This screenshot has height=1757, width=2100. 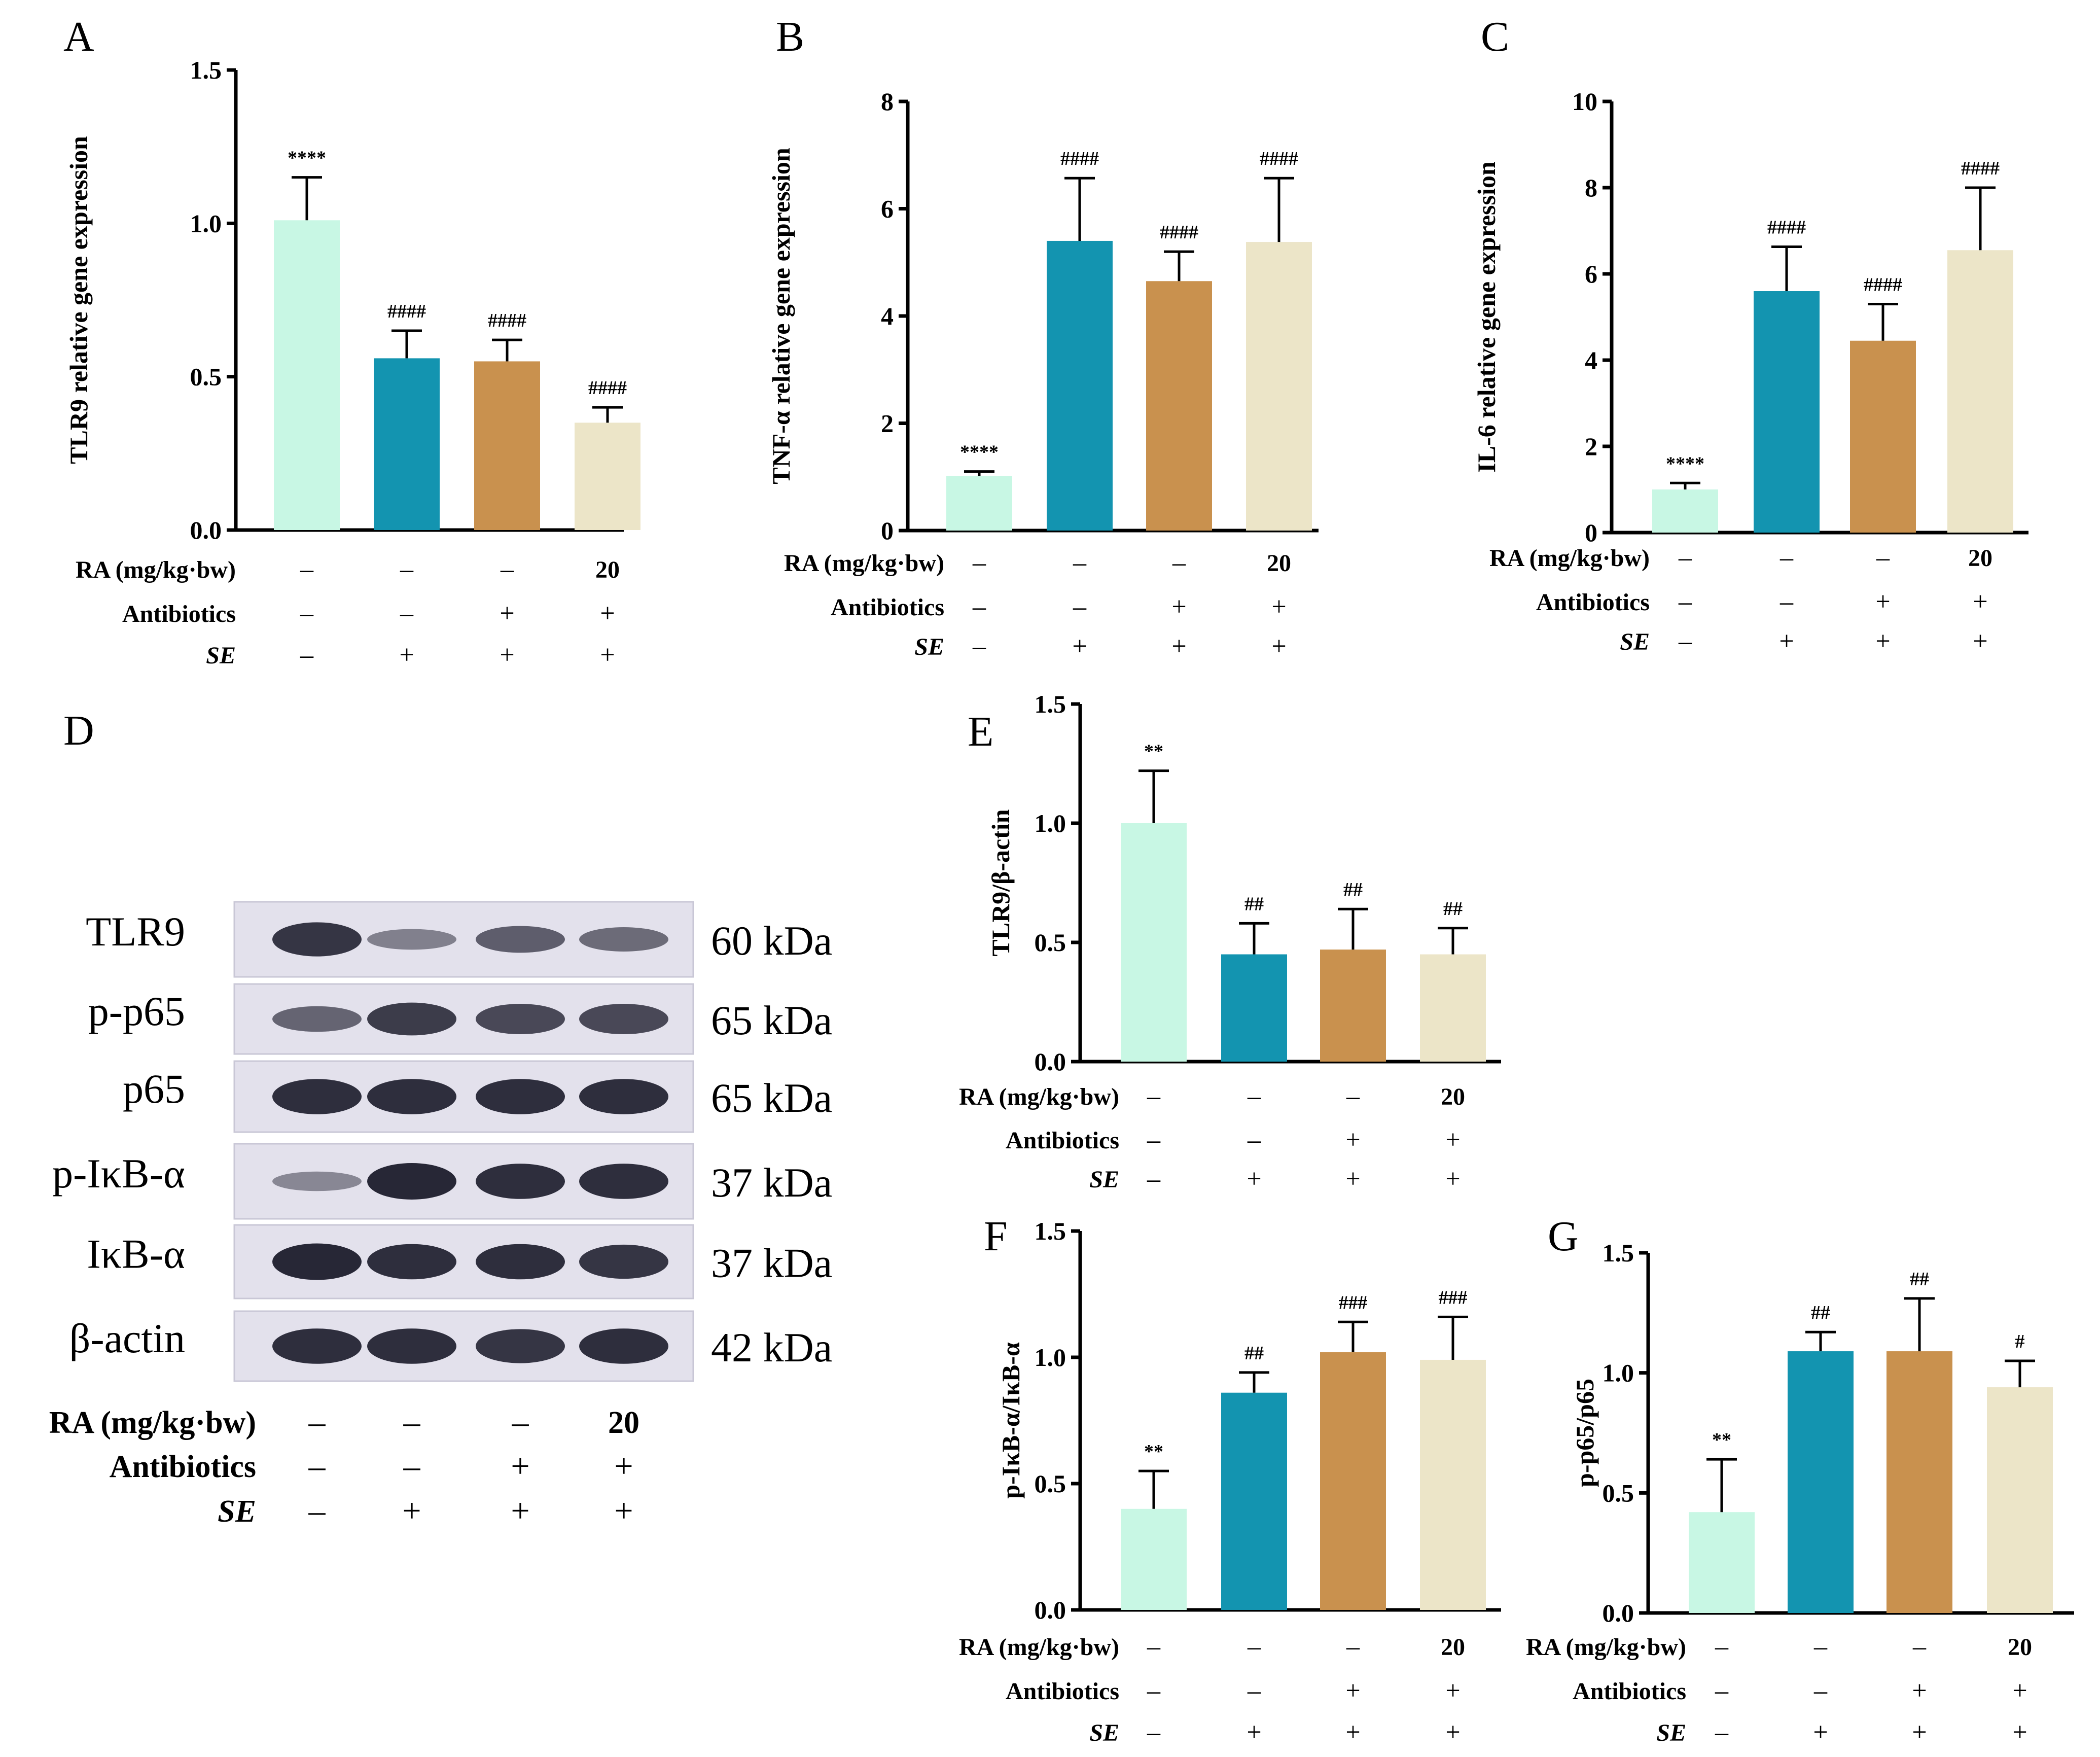 I want to click on blot-protein-label: IκB-α, so click(x=136, y=1254).